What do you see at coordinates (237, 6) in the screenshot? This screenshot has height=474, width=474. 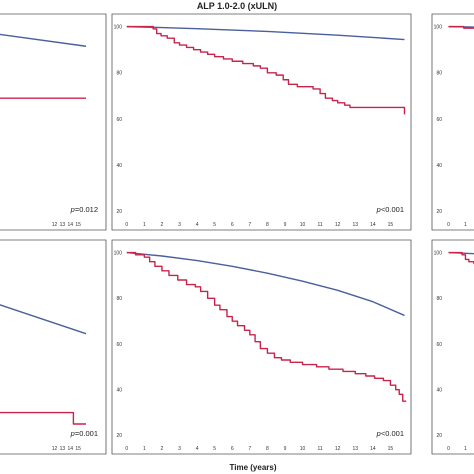 I see `figure-title: ALP 1.0-2.0 (xULN)` at bounding box center [237, 6].